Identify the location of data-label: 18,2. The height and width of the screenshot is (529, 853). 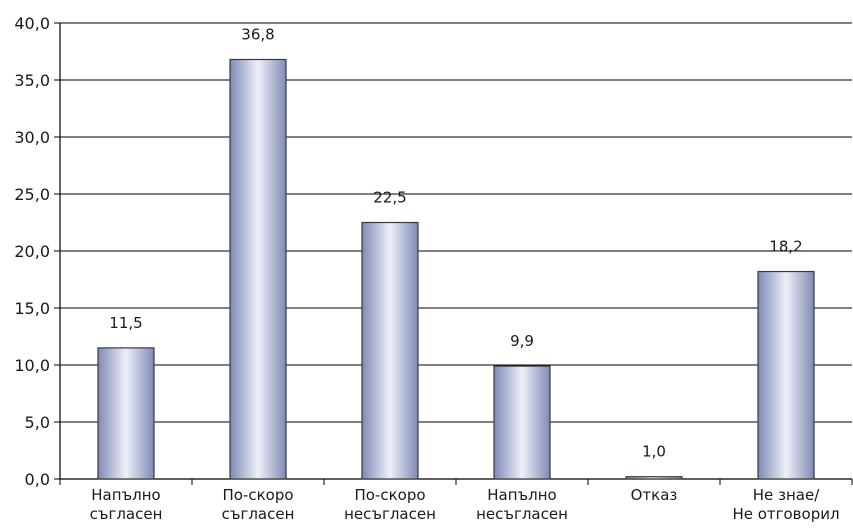
(785, 247).